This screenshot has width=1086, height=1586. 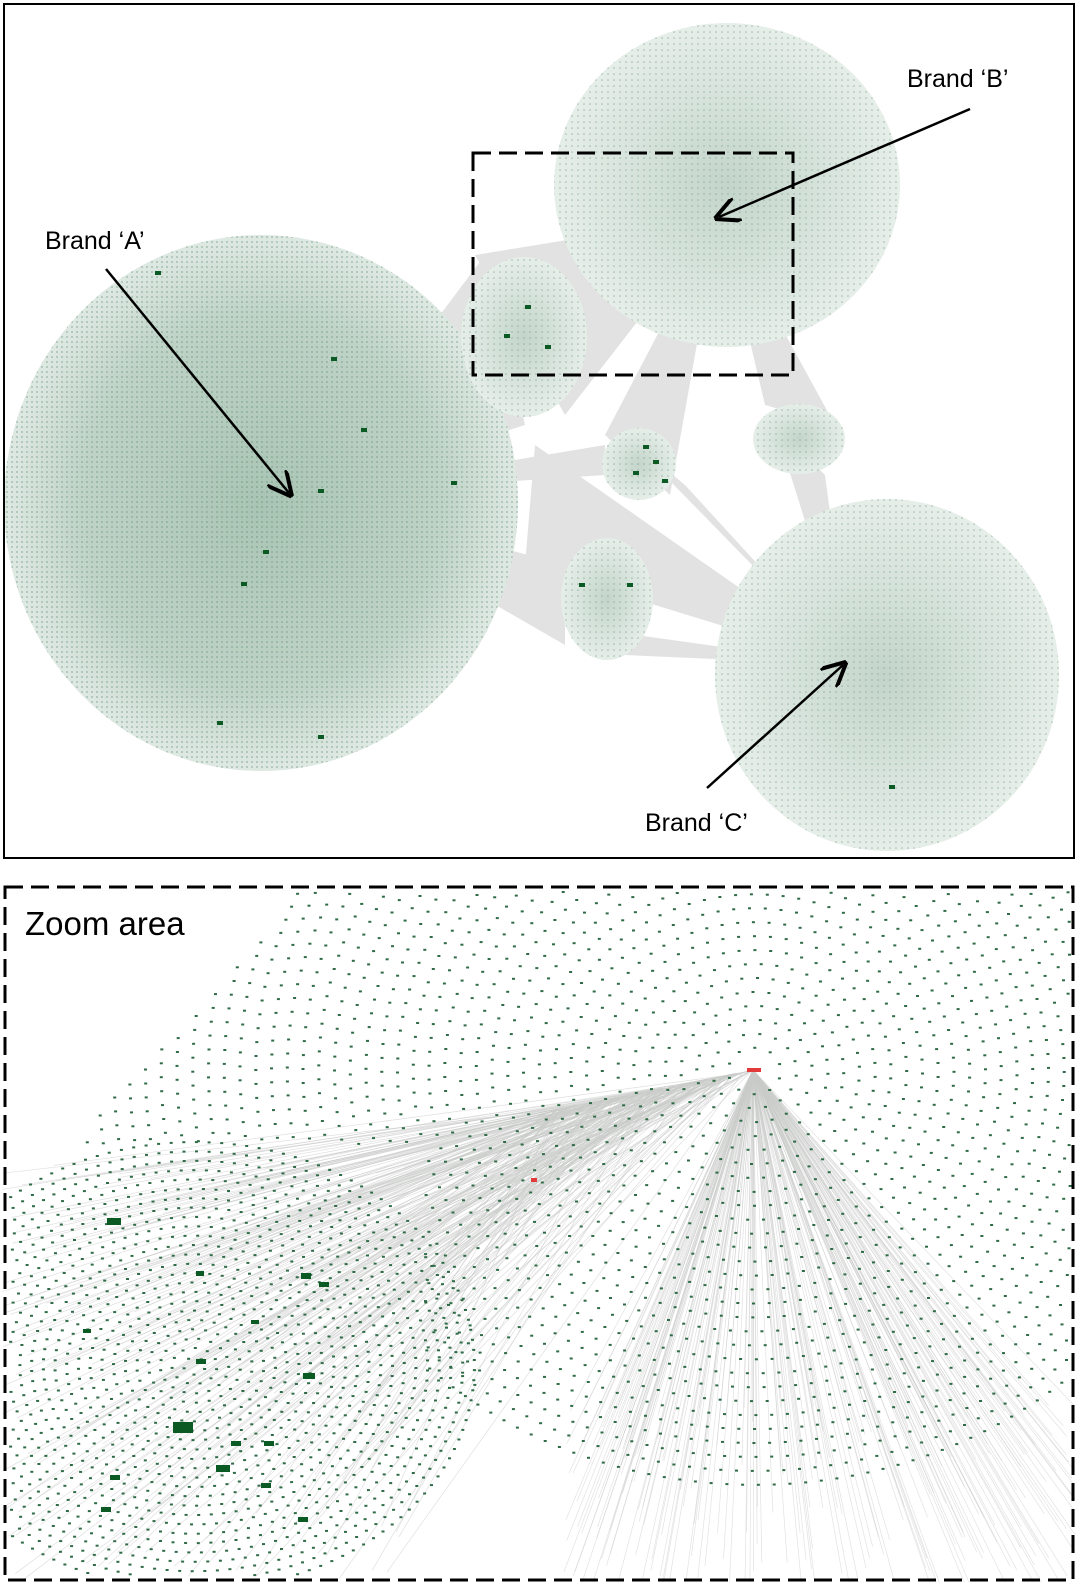 What do you see at coordinates (95, 241) in the screenshot?
I see `brand-a-label: Brand ‘A’` at bounding box center [95, 241].